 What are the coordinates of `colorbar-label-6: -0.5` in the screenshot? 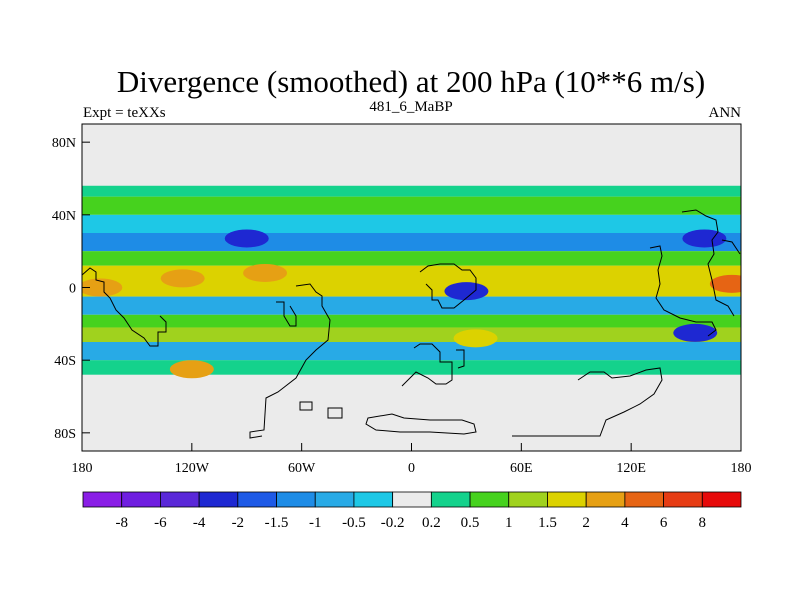 It's located at (354, 523).